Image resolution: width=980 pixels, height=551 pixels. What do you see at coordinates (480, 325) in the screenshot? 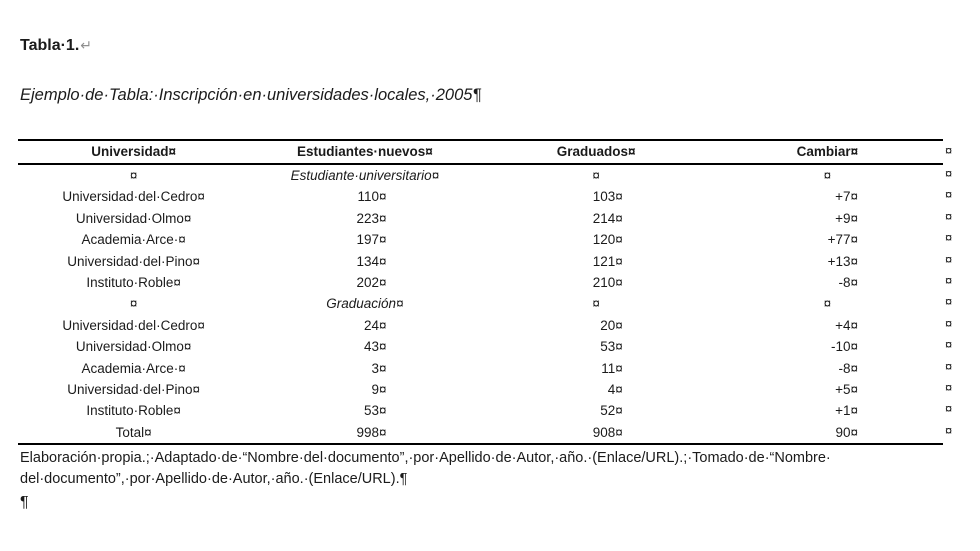
I see `table-row: Universidad·del·Cedro¤ 24¤ 20¤ +4¤` at bounding box center [480, 325].